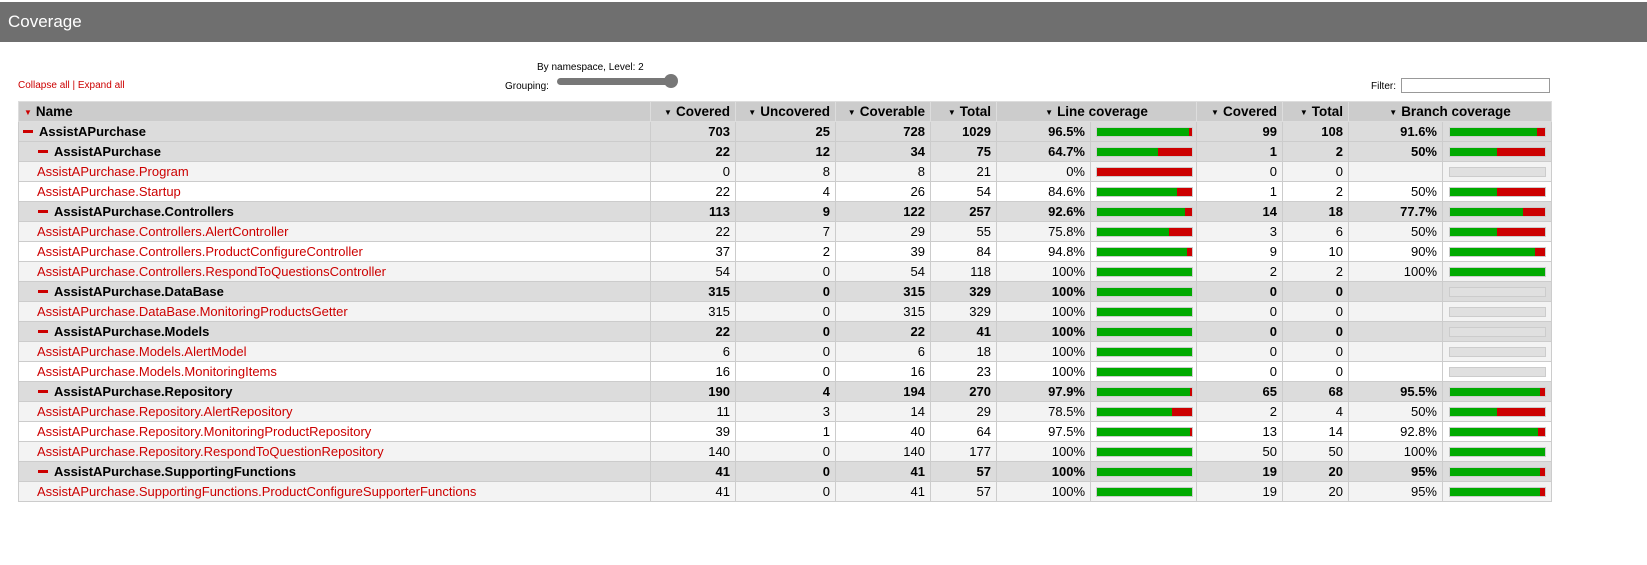  I want to click on column-header-uncovered: ▼ Uncovered, so click(785, 111).